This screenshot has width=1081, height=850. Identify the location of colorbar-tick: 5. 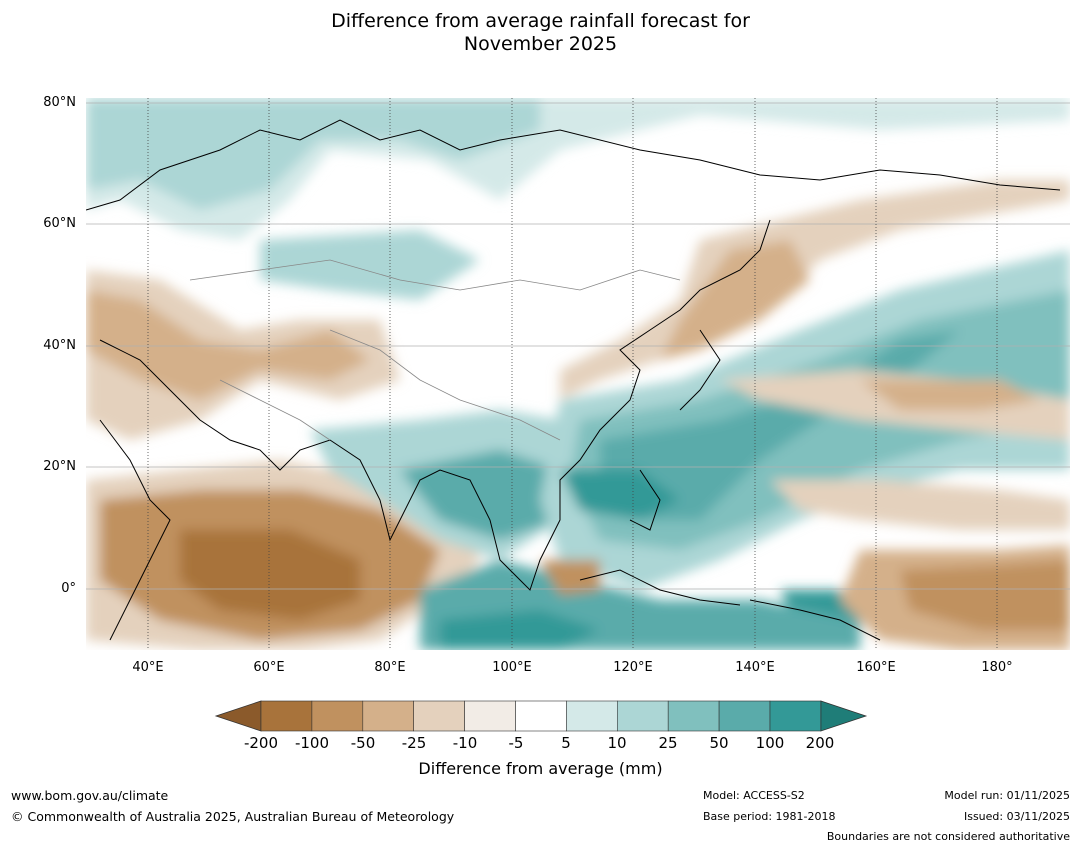
(566, 743).